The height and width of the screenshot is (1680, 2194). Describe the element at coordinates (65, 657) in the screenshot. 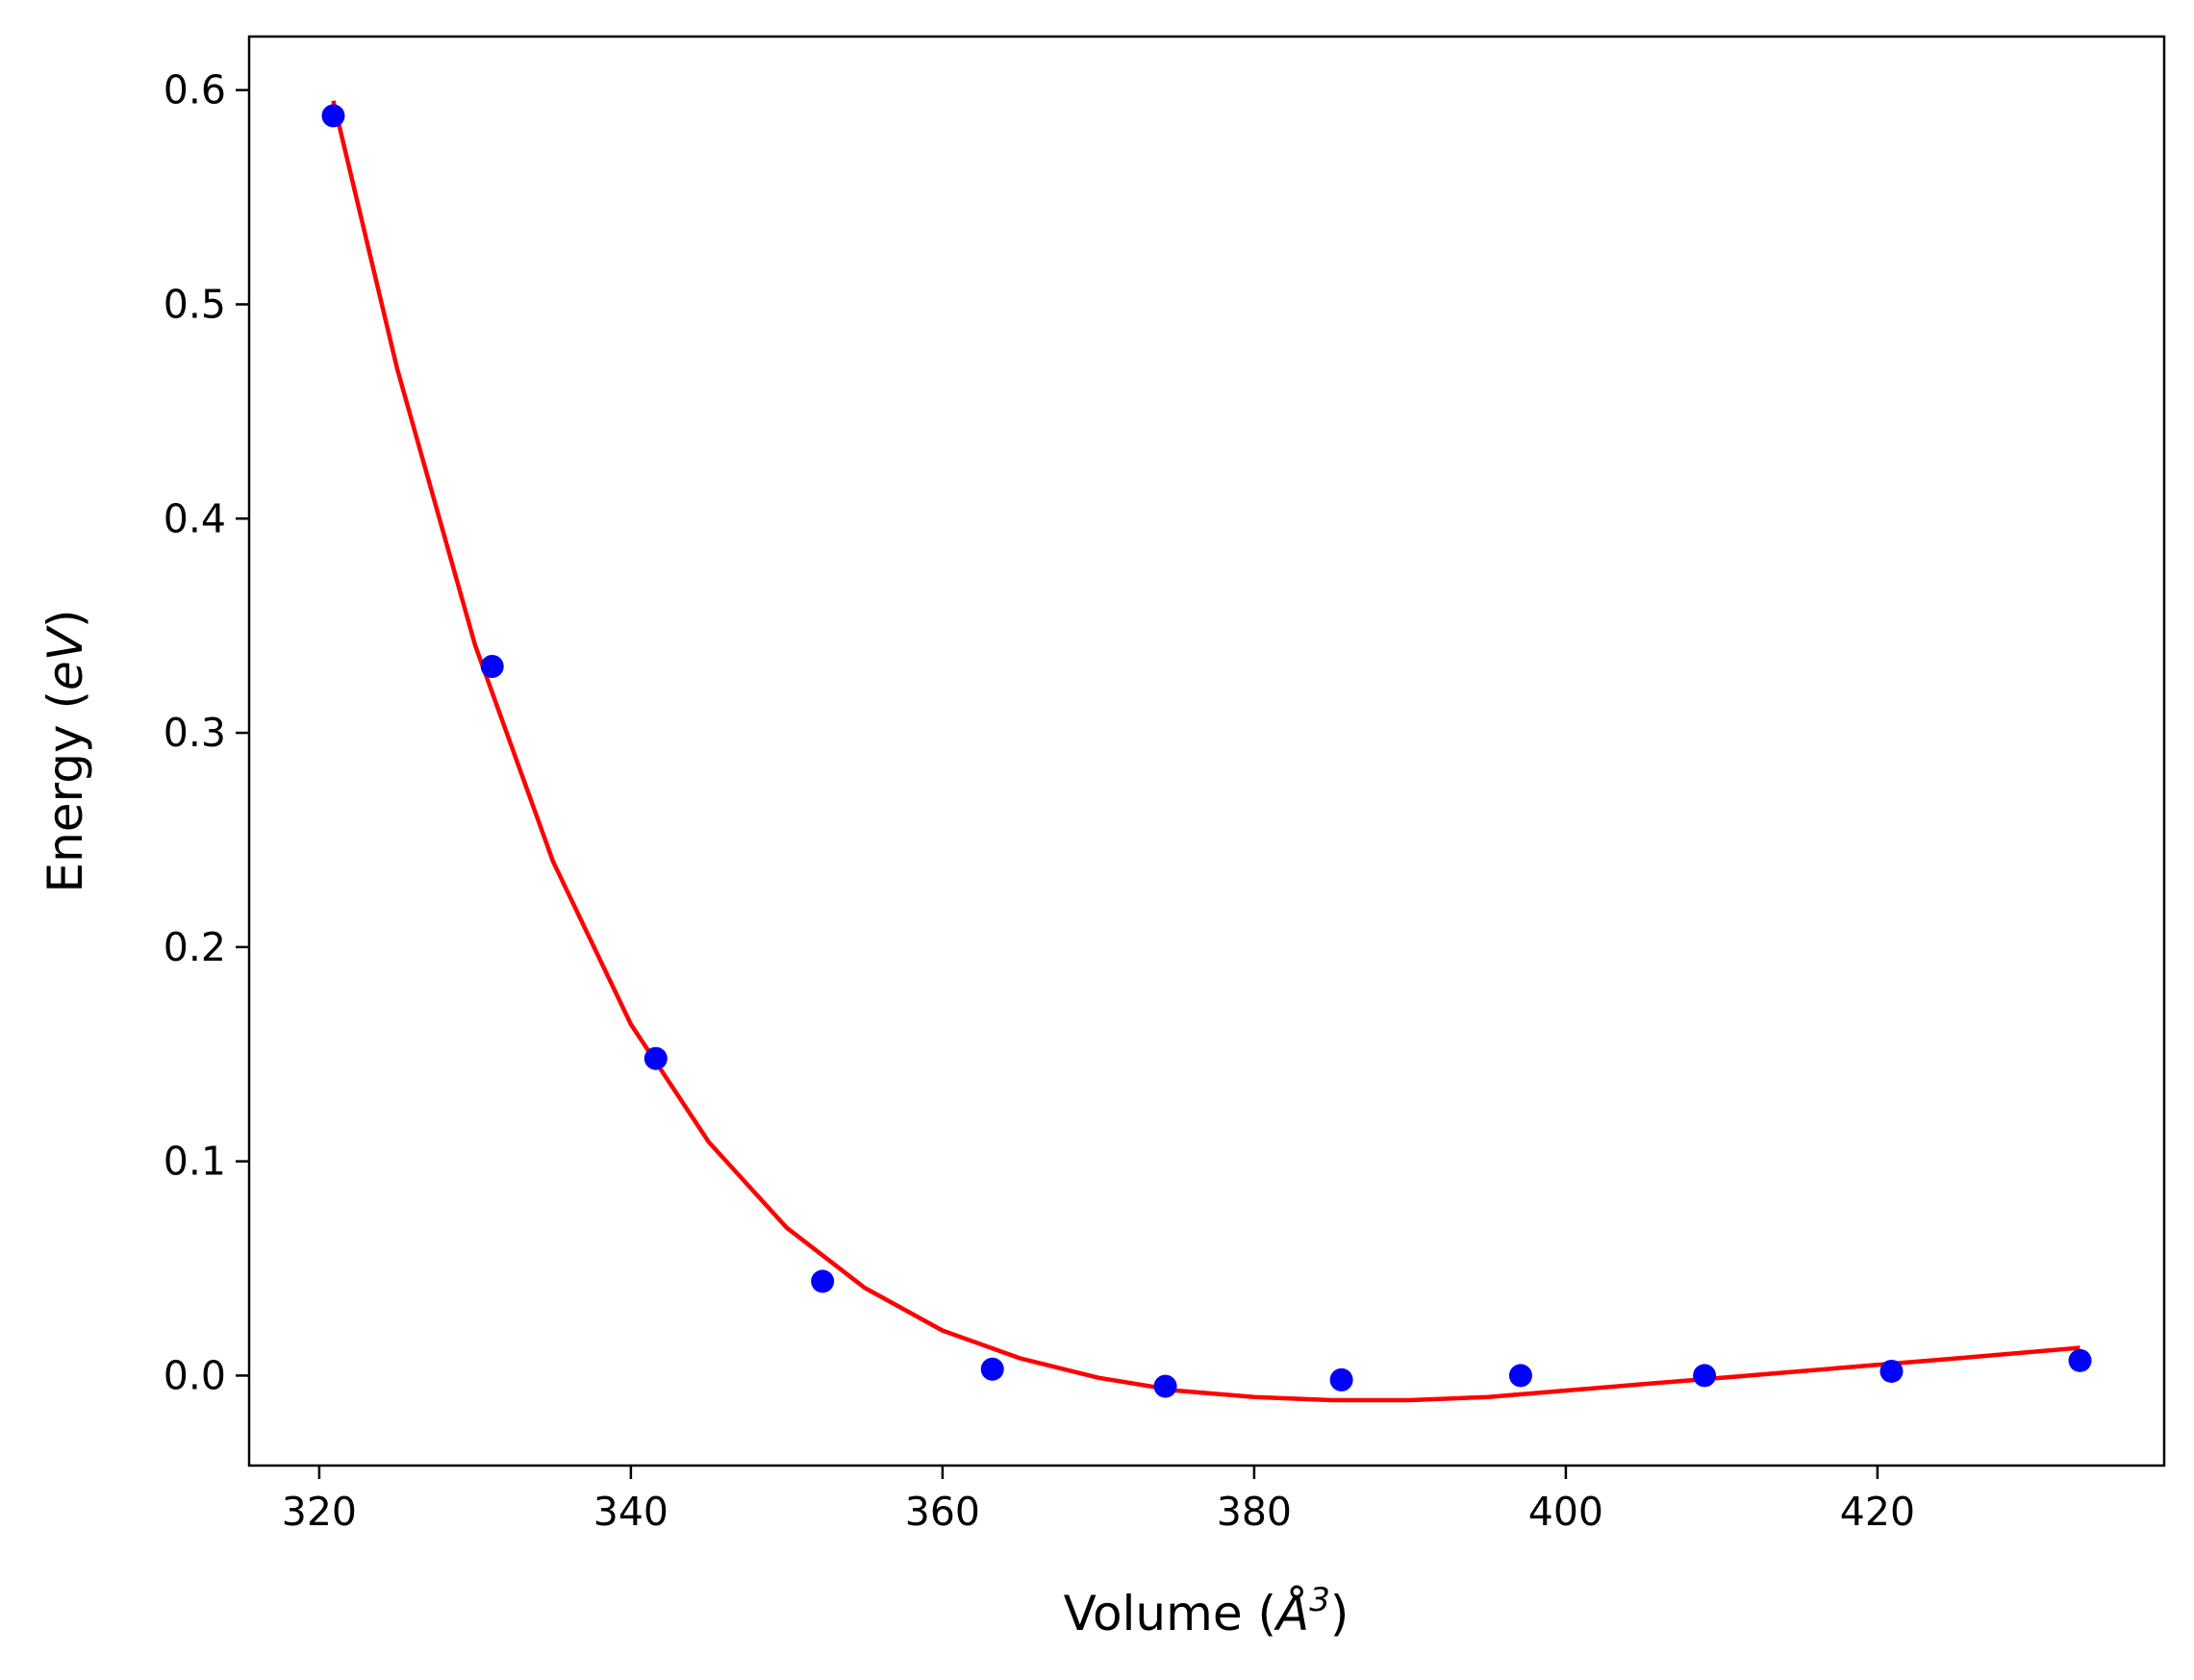

I see `y-axis-label-unit: eV` at that location.